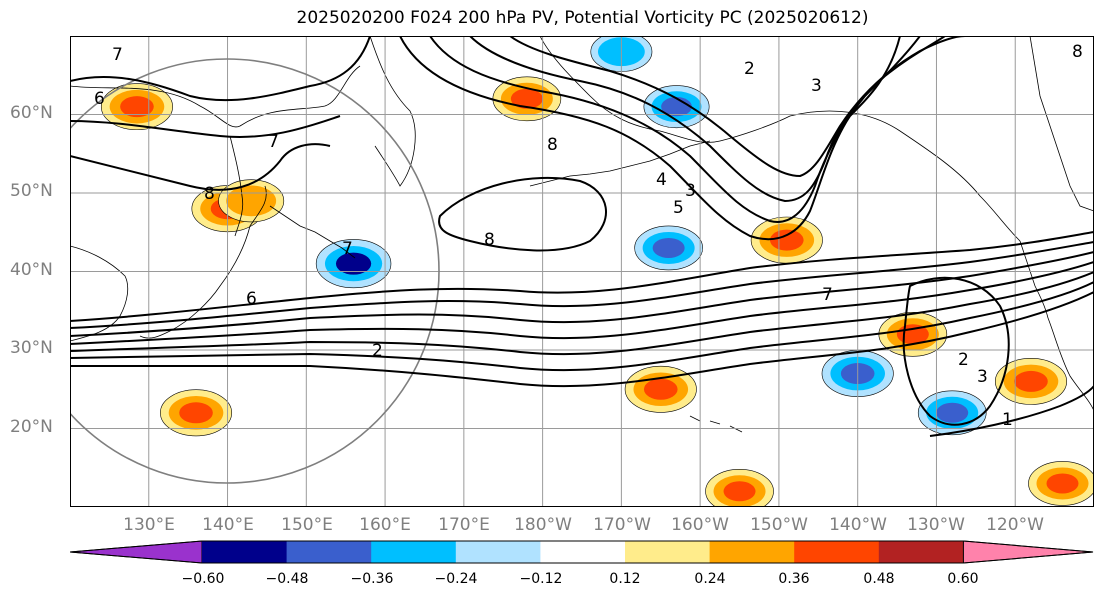 This screenshot has height=601, width=1105. Describe the element at coordinates (541, 579) in the screenshot. I see `colorbar-tick-label: −0.12` at that location.